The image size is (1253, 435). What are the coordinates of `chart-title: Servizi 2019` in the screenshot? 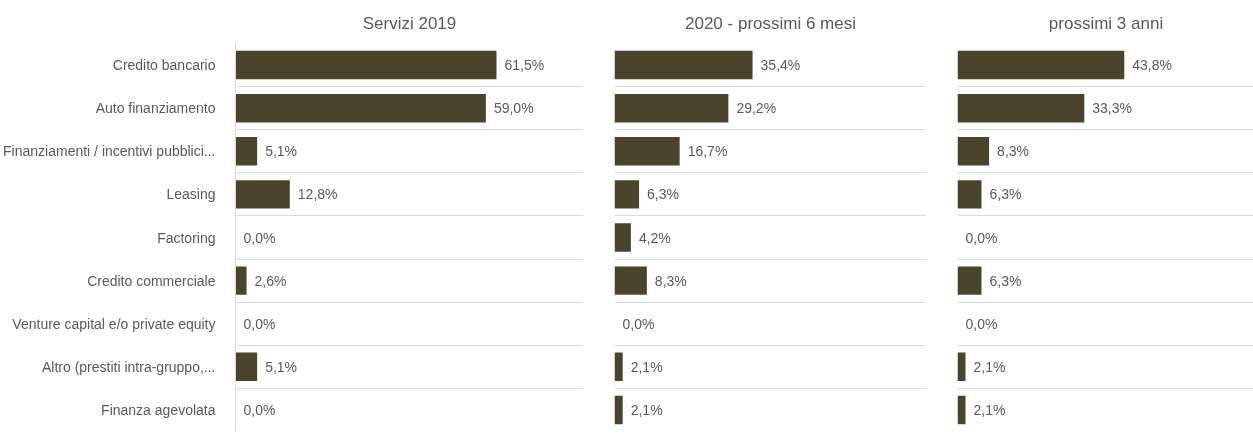 It's located at (409, 23).